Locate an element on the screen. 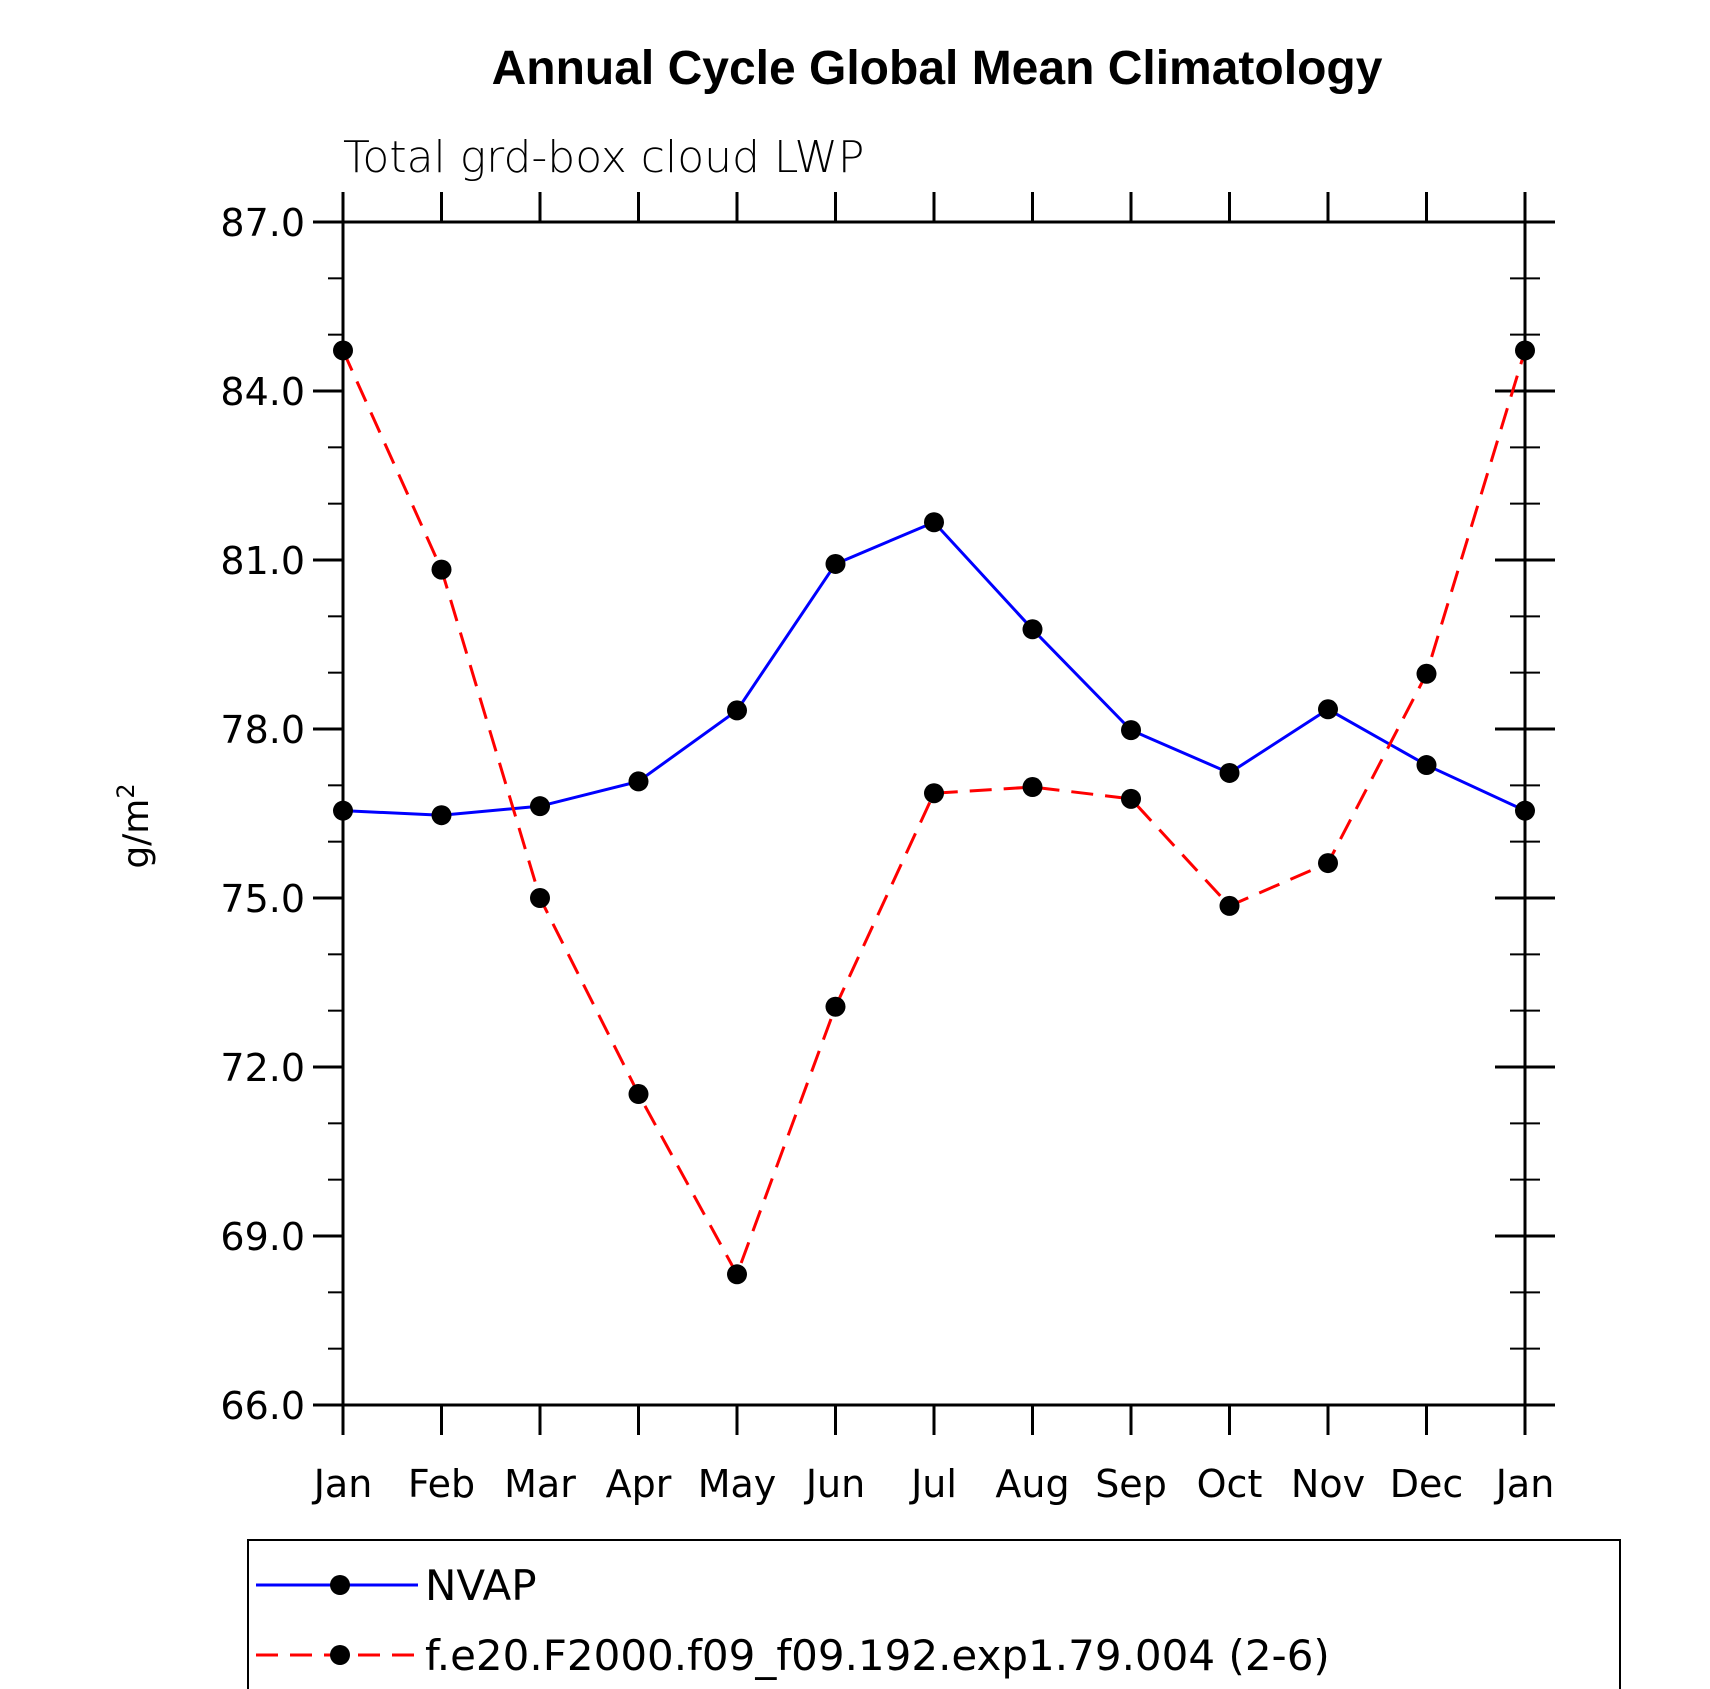 The width and height of the screenshot is (1710, 1689). x-tick-labels: Jan Feb Mar Apr May Jun Jul Aug Sep Oct Nov Dec Jan is located at coordinates (933, 1484).